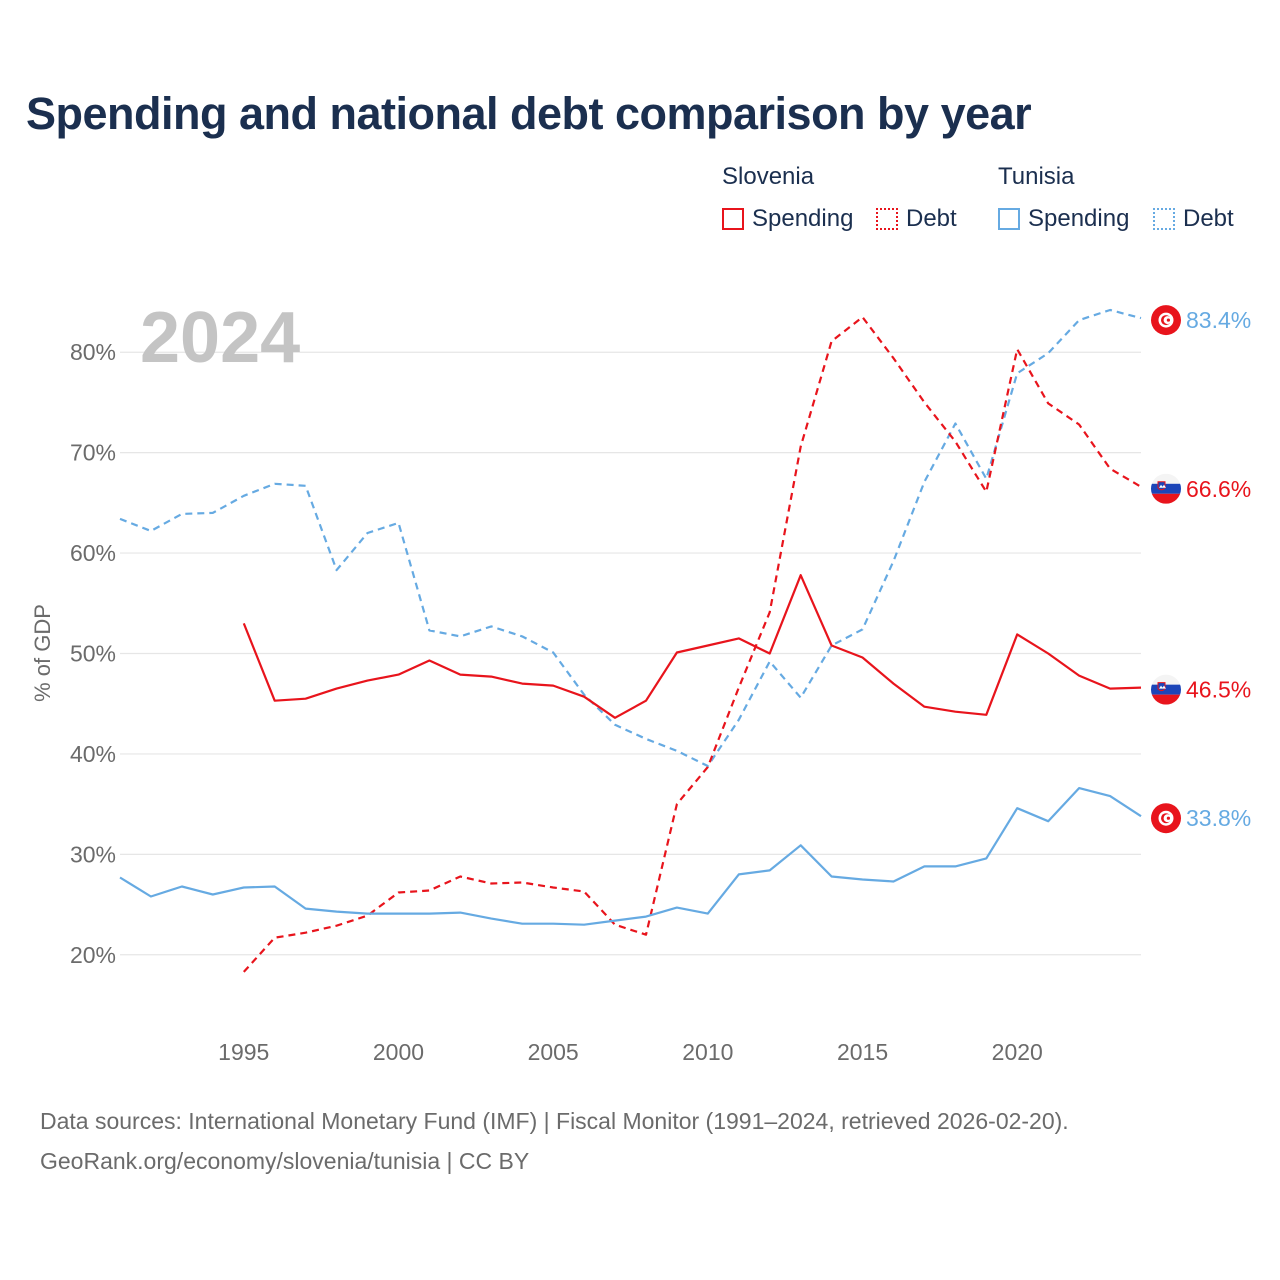 The width and height of the screenshot is (1280, 1280). I want to click on x-tick-label: 2015, so click(862, 1052).